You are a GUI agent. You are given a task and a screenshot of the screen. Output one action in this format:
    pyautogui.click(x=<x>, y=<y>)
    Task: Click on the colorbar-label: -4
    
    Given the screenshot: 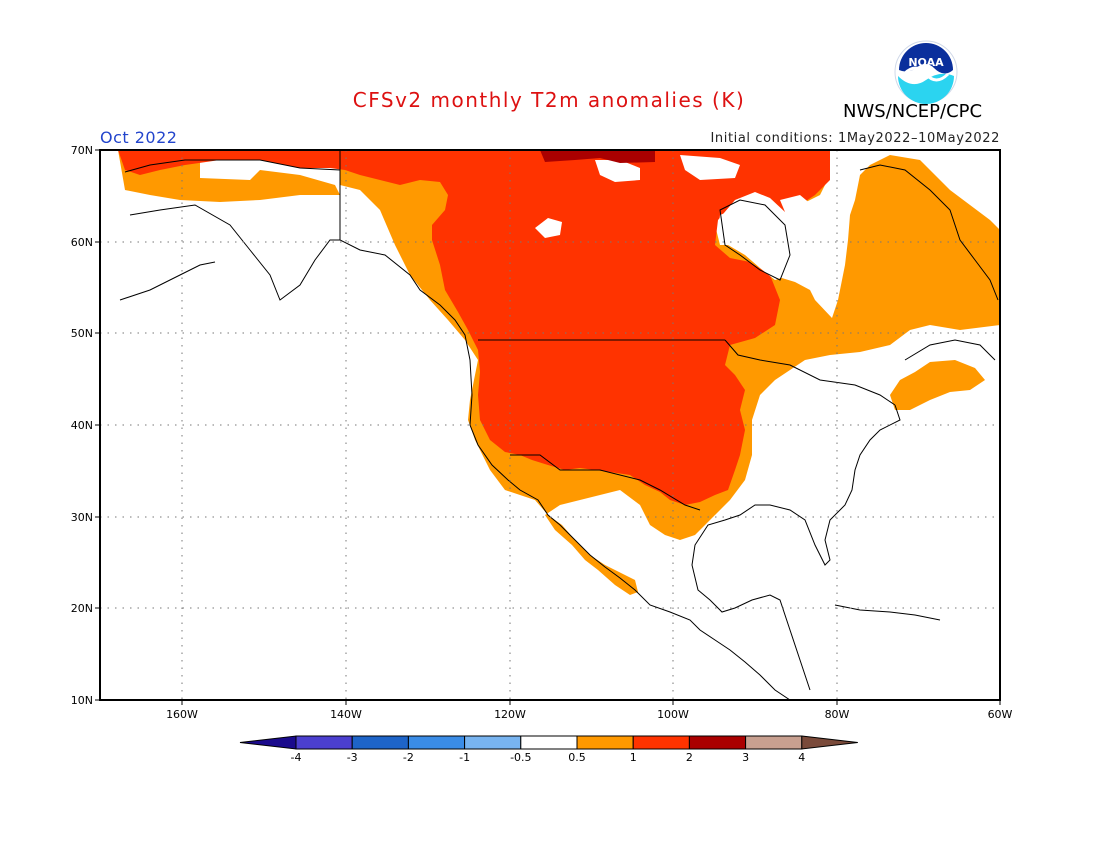 What is the action you would take?
    pyautogui.click(x=296, y=757)
    